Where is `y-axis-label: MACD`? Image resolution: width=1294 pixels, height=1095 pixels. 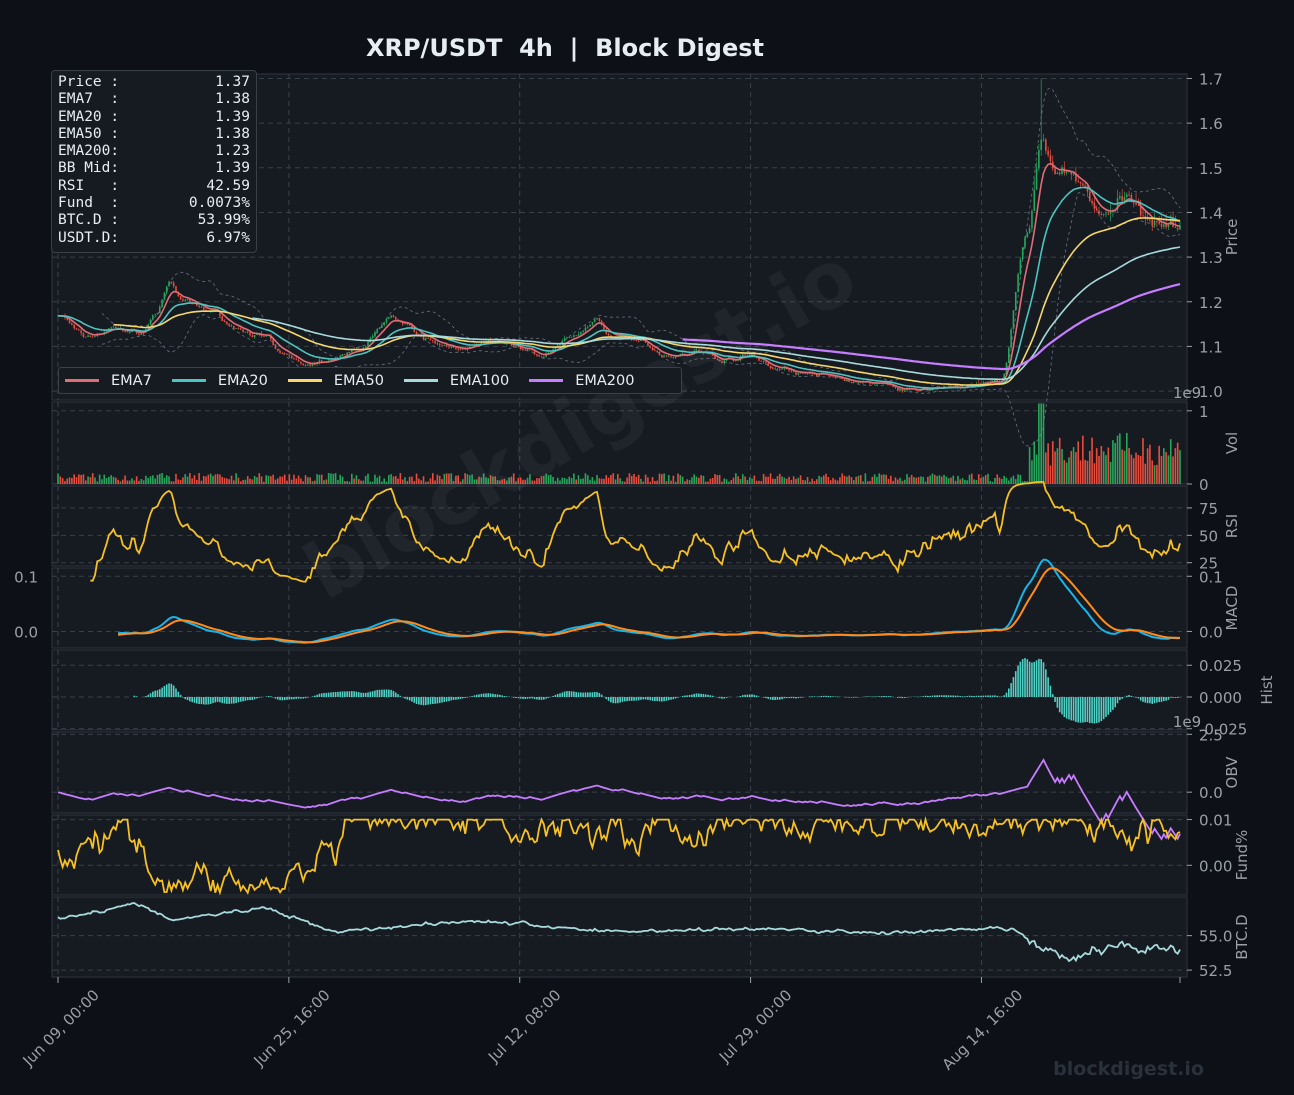 y-axis-label: MACD is located at coordinates (1232, 608).